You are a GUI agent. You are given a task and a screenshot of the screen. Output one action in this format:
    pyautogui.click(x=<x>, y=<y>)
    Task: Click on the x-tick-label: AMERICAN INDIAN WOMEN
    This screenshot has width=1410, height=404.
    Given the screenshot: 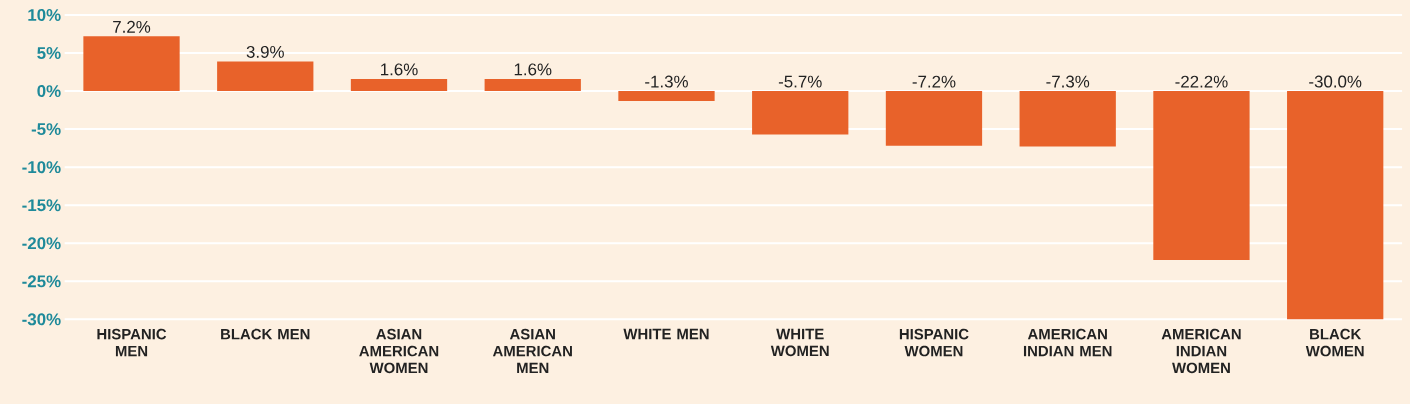 What is the action you would take?
    pyautogui.click(x=1201, y=351)
    